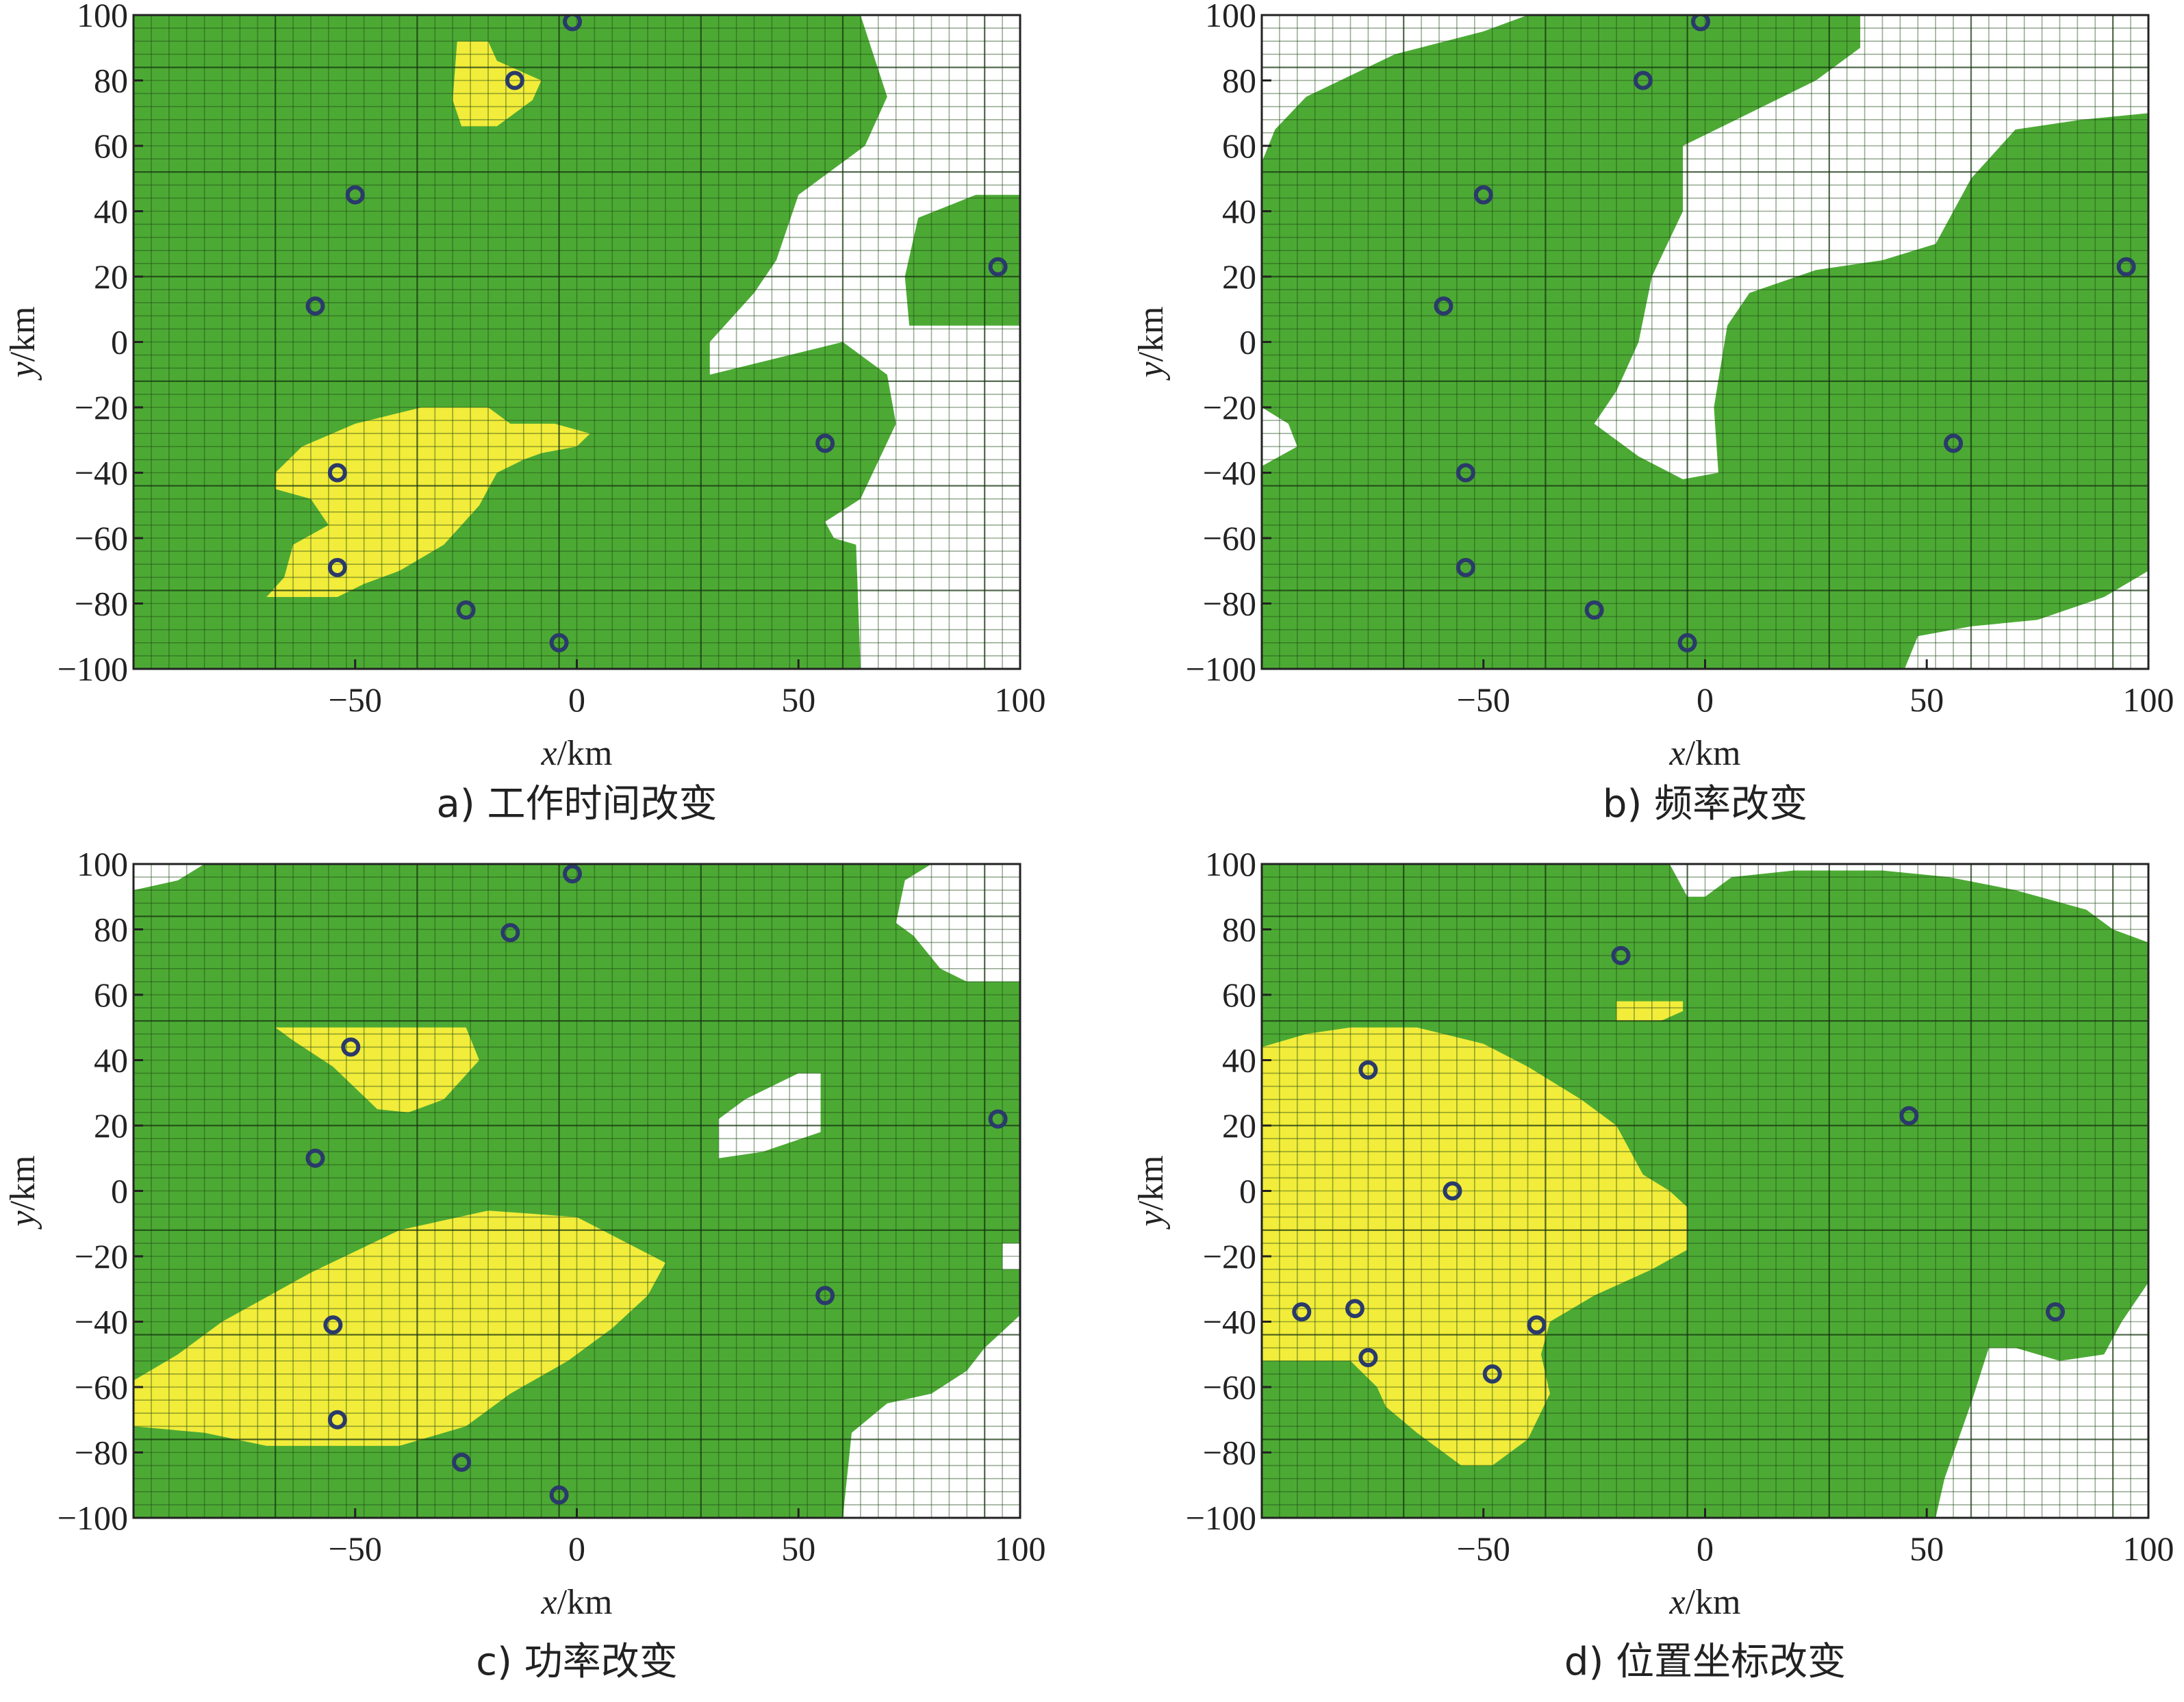 Image resolution: width=2184 pixels, height=1702 pixels. What do you see at coordinates (577, 804) in the screenshot?
I see `panel-caption: a) 工作时间改变` at bounding box center [577, 804].